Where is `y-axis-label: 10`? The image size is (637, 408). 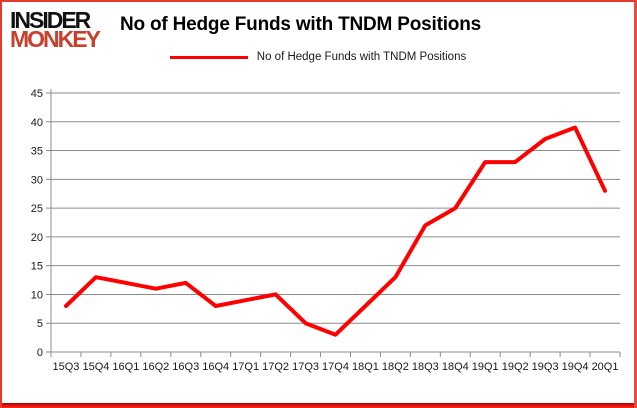 y-axis-label: 10 is located at coordinates (37, 295).